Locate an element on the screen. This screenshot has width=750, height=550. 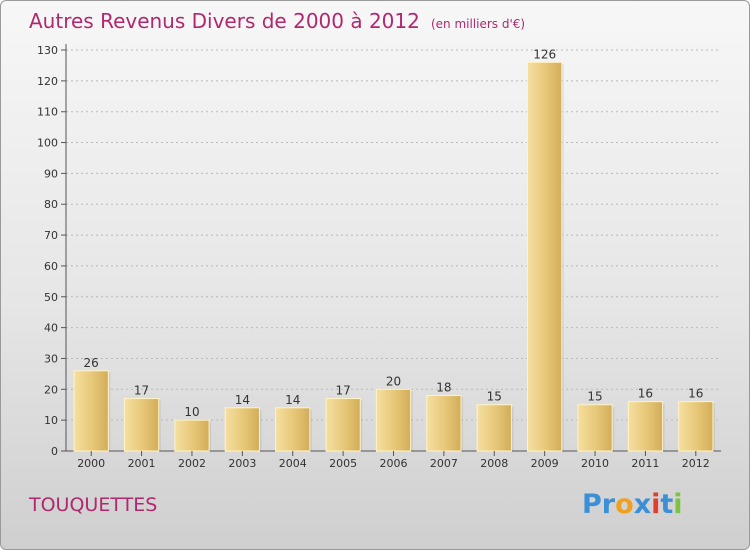
logo-letter: o is located at coordinates (624, 504).